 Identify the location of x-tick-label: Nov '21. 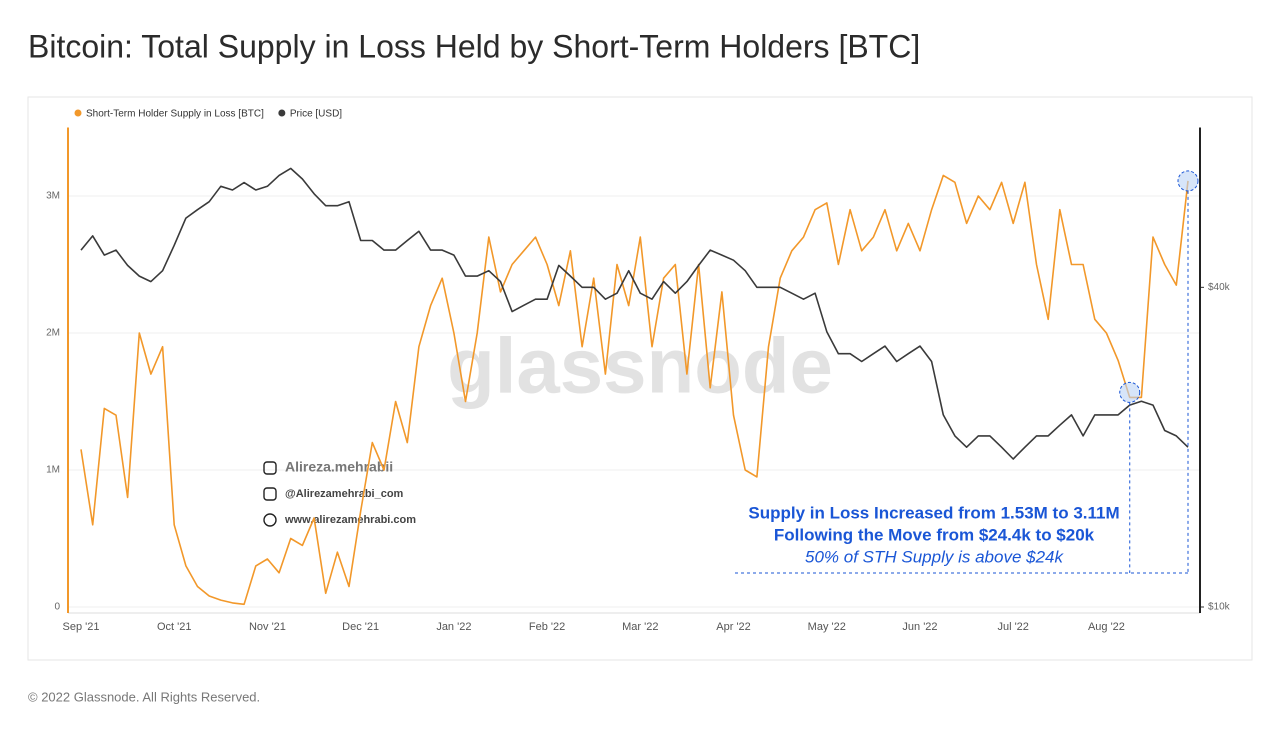
(267, 627).